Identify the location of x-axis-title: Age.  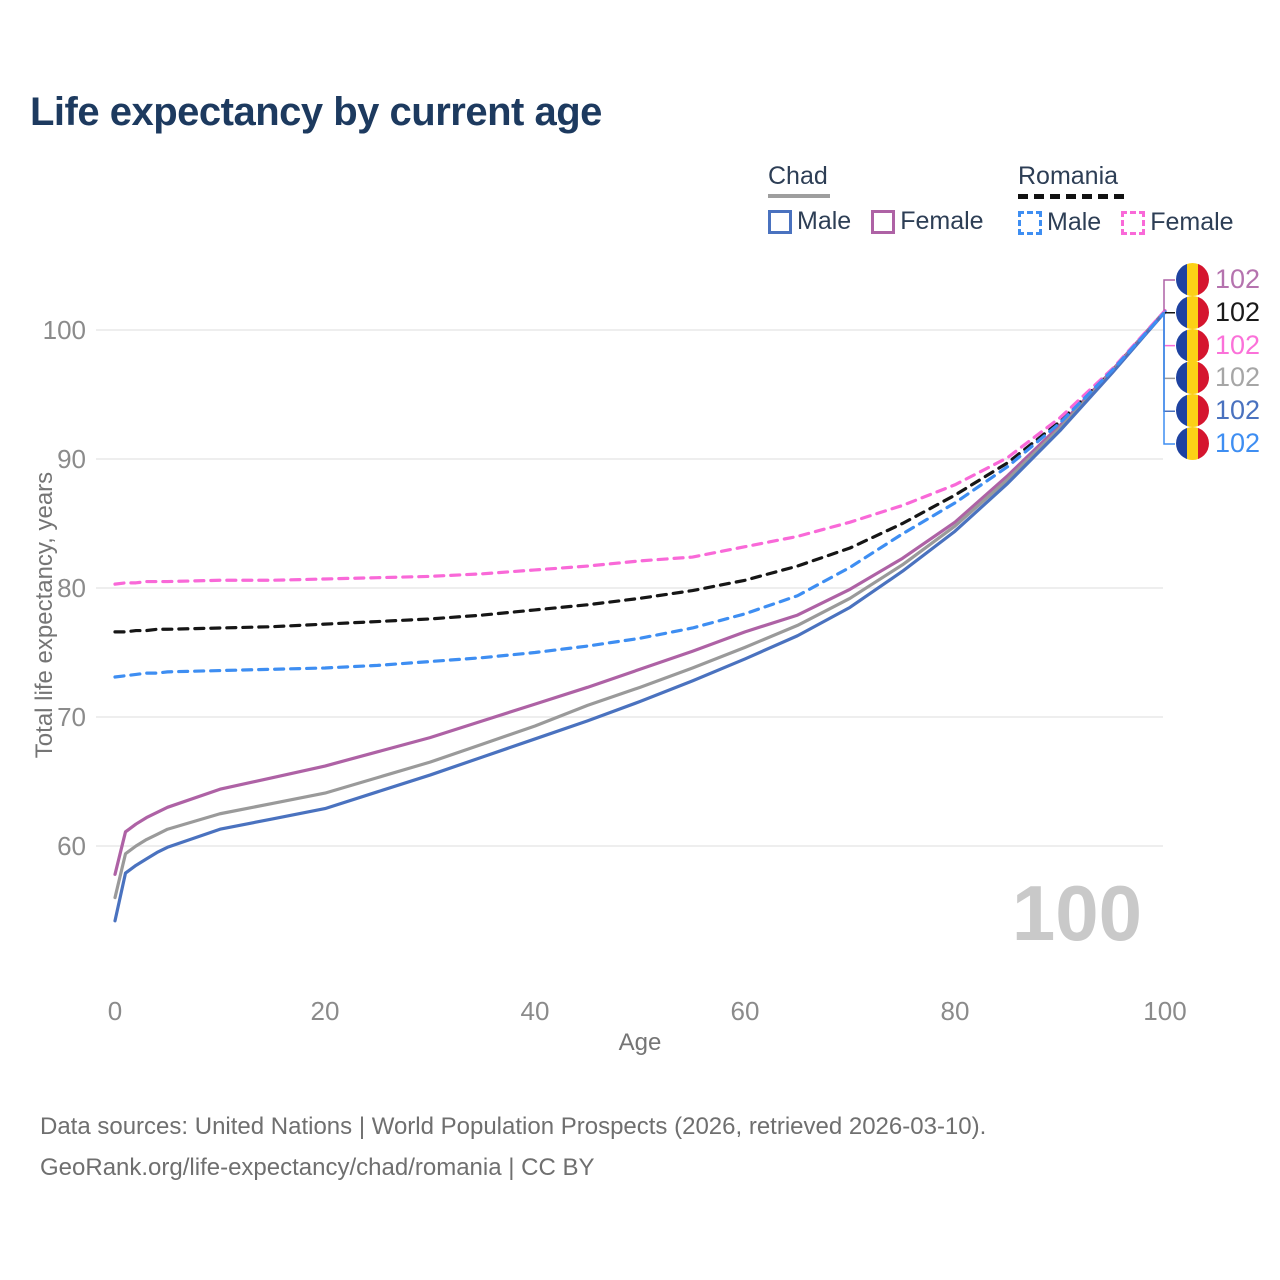
(640, 1042).